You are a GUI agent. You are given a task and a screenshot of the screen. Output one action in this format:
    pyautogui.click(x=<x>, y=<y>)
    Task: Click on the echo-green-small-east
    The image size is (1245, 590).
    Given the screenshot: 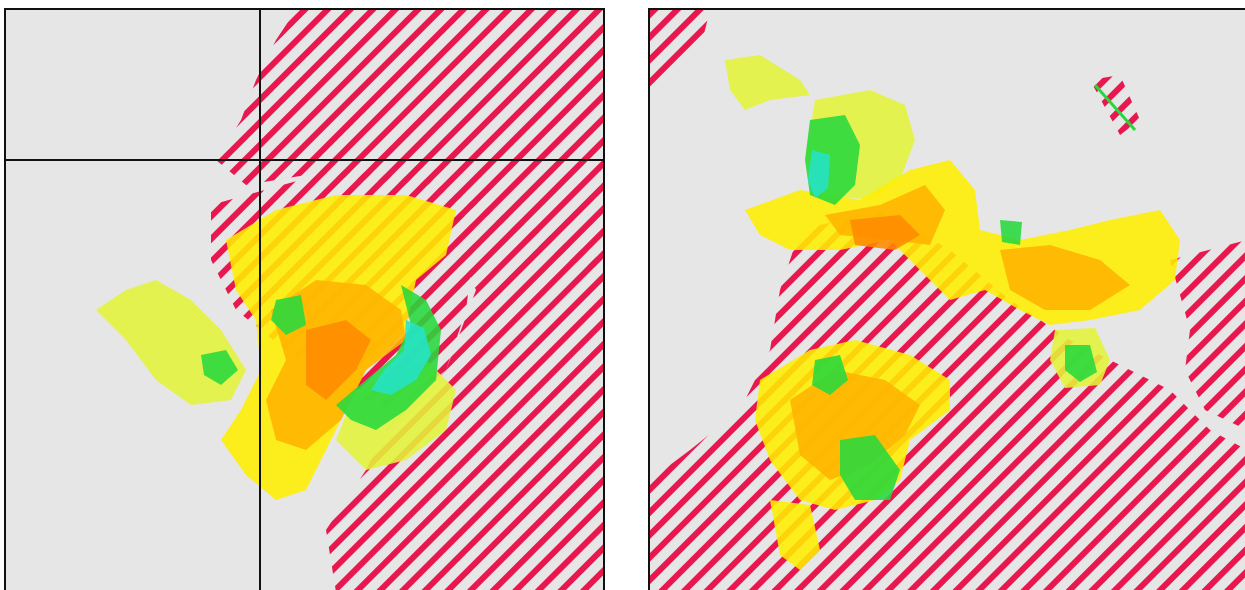 What is the action you would take?
    pyautogui.click(x=1011, y=232)
    